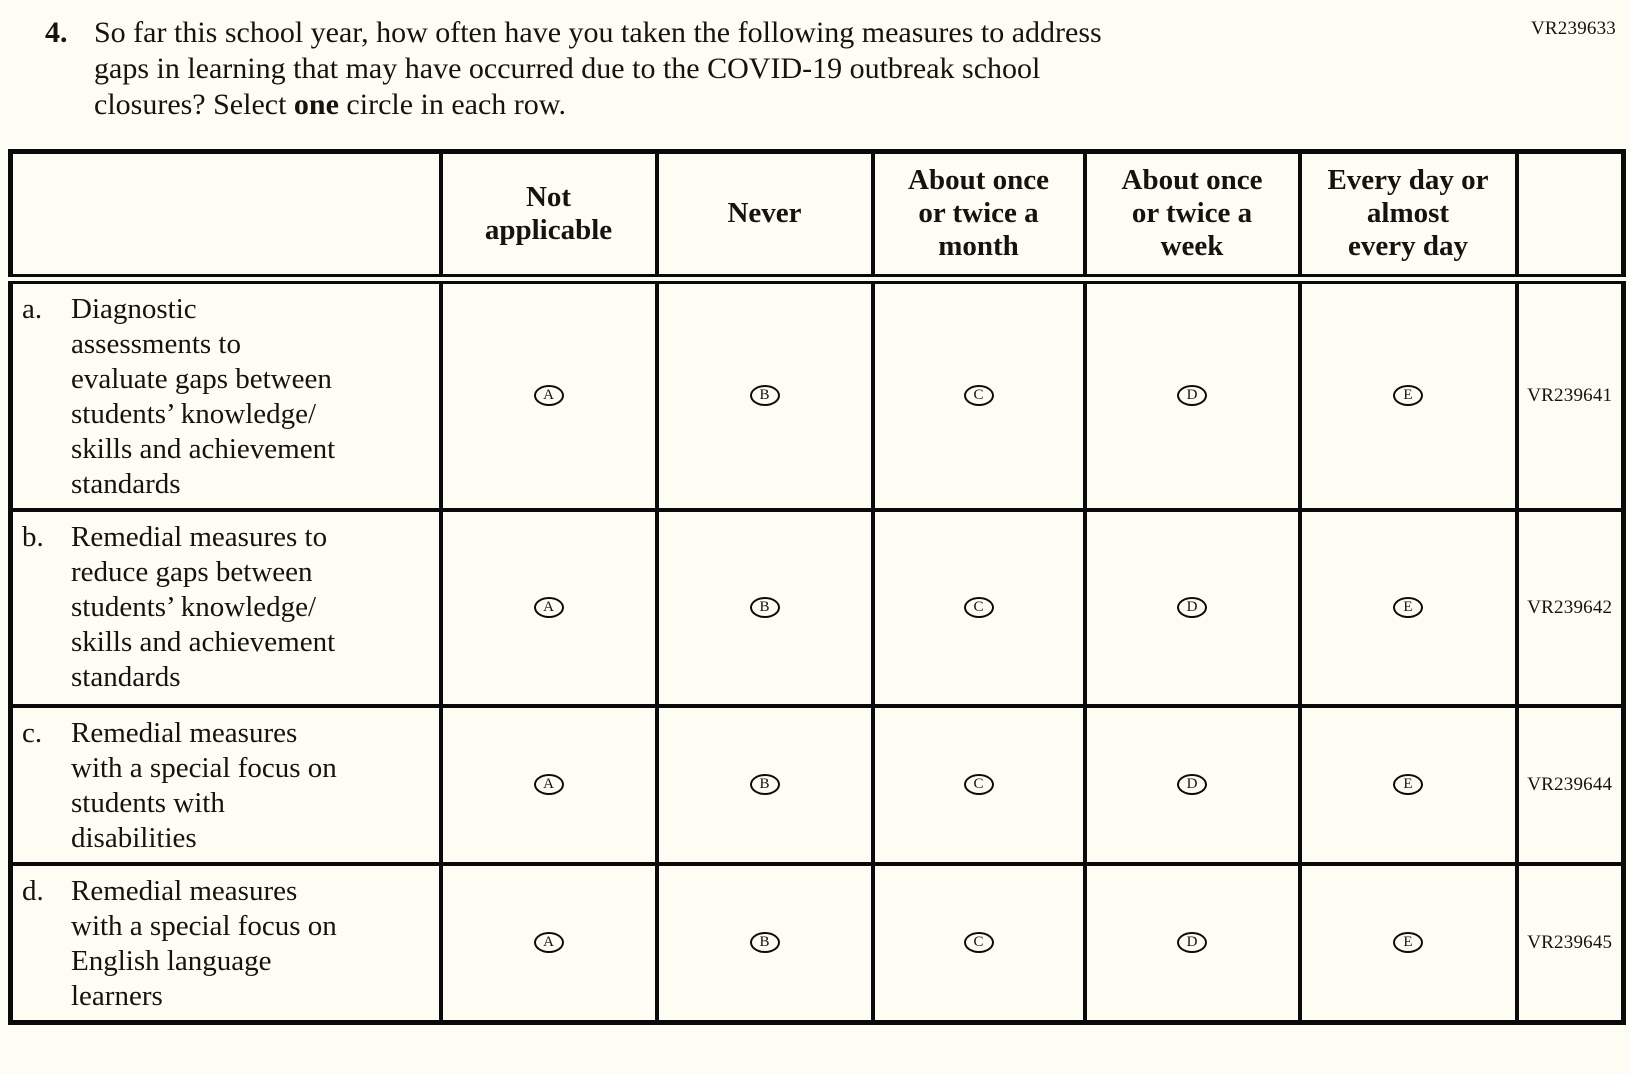  What do you see at coordinates (452, 104) in the screenshot?
I see `question-text-tail: circle in each row.` at bounding box center [452, 104].